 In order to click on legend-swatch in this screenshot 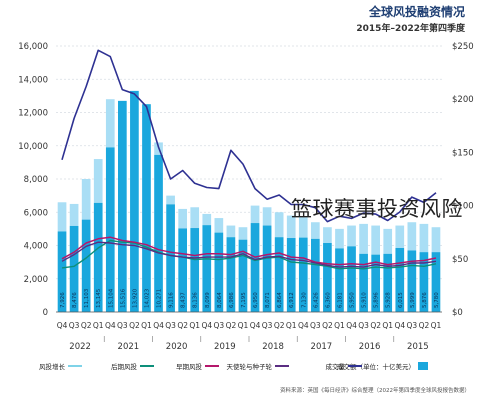, I will do `click(423, 366)`.